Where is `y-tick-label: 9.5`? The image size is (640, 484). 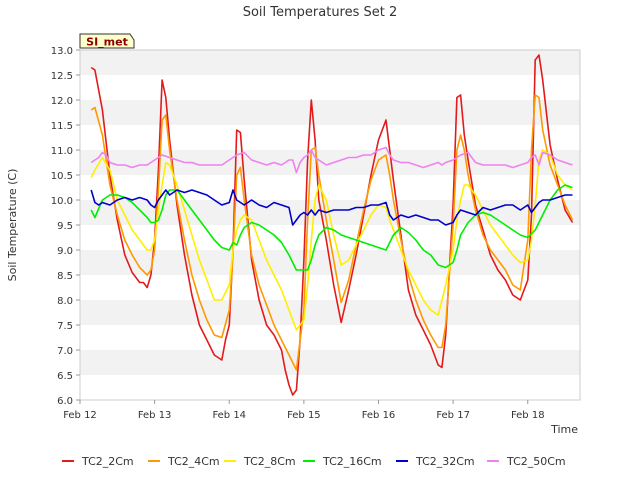
y-tick-label: 9.5 is located at coordinates (65, 226).